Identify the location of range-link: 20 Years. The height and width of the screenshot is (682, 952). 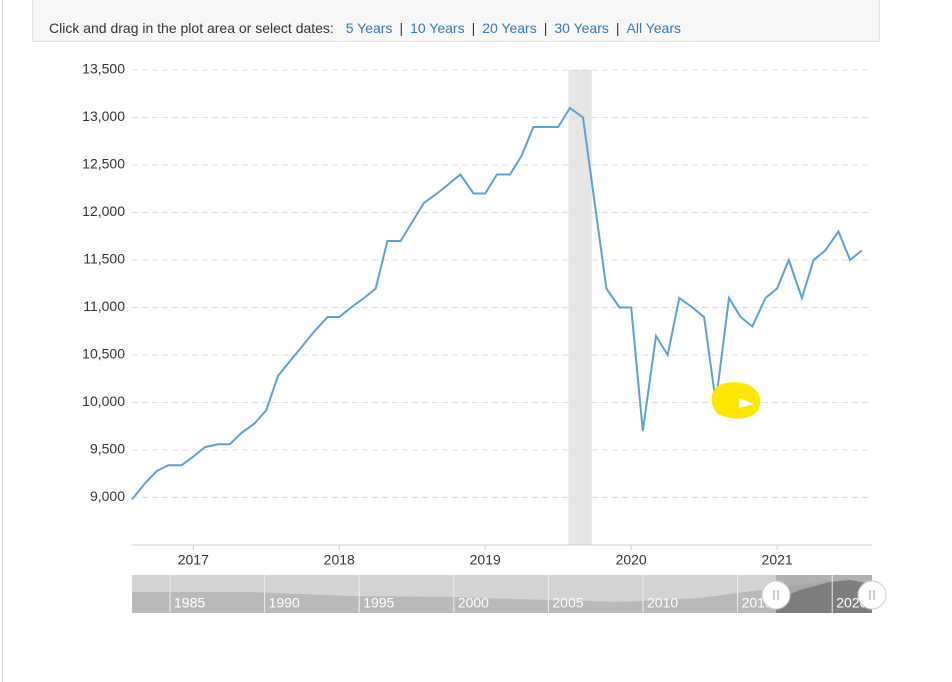
(509, 28).